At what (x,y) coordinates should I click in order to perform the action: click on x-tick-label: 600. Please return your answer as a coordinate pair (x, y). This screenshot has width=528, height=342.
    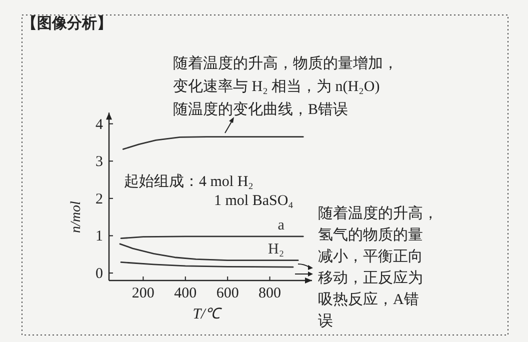
    Looking at the image, I should click on (227, 294).